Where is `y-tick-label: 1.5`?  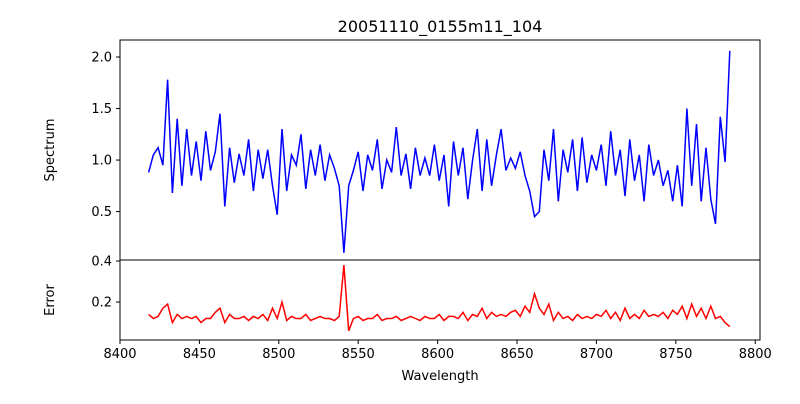
y-tick-label: 1.5 is located at coordinates (101, 109).